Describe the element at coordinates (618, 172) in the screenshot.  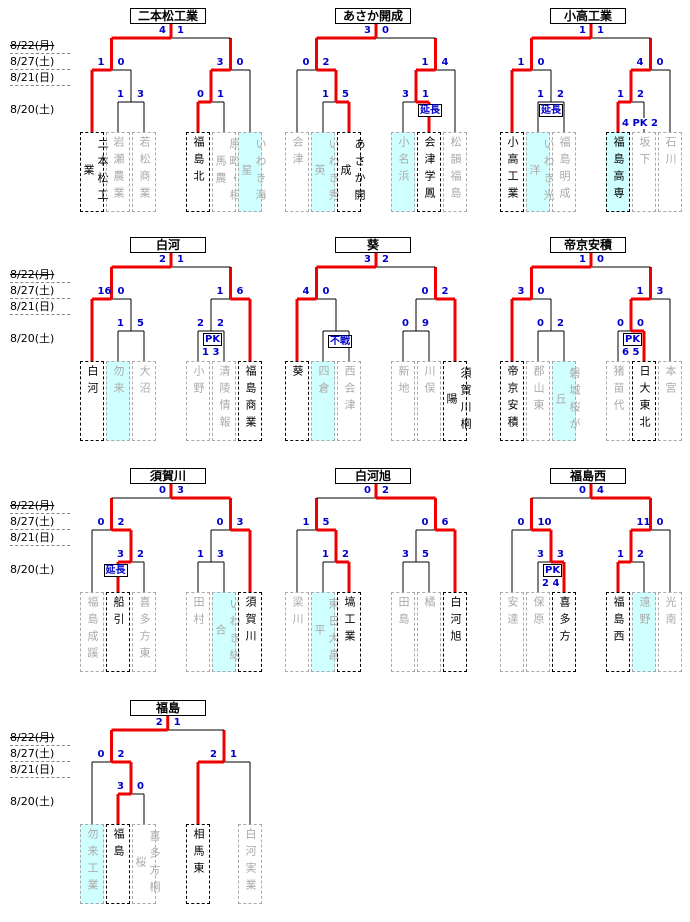
I see `team-card: 福島高専` at that location.